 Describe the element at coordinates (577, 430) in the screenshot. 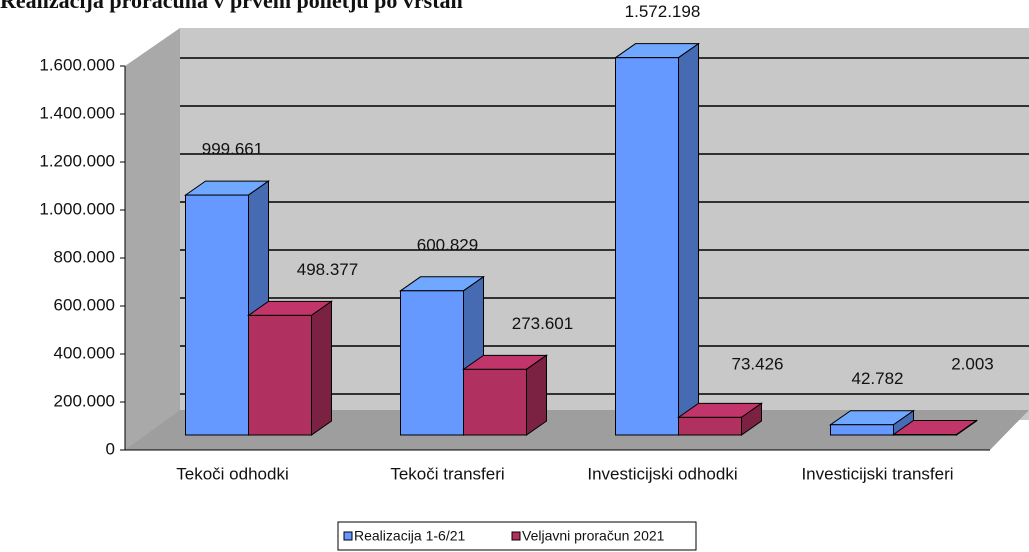

I see `floor` at that location.